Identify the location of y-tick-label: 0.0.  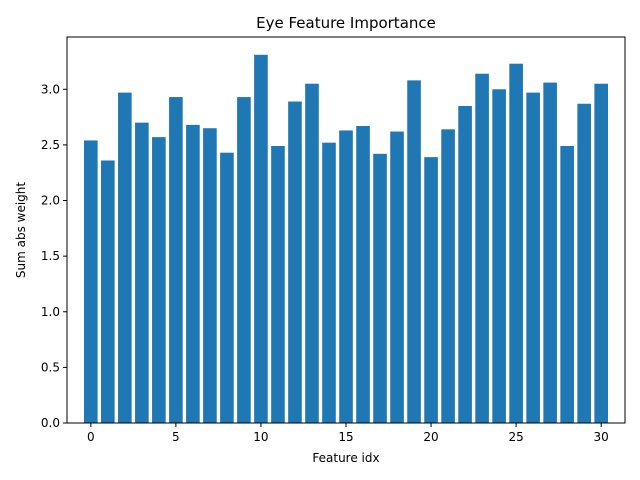
(50, 423).